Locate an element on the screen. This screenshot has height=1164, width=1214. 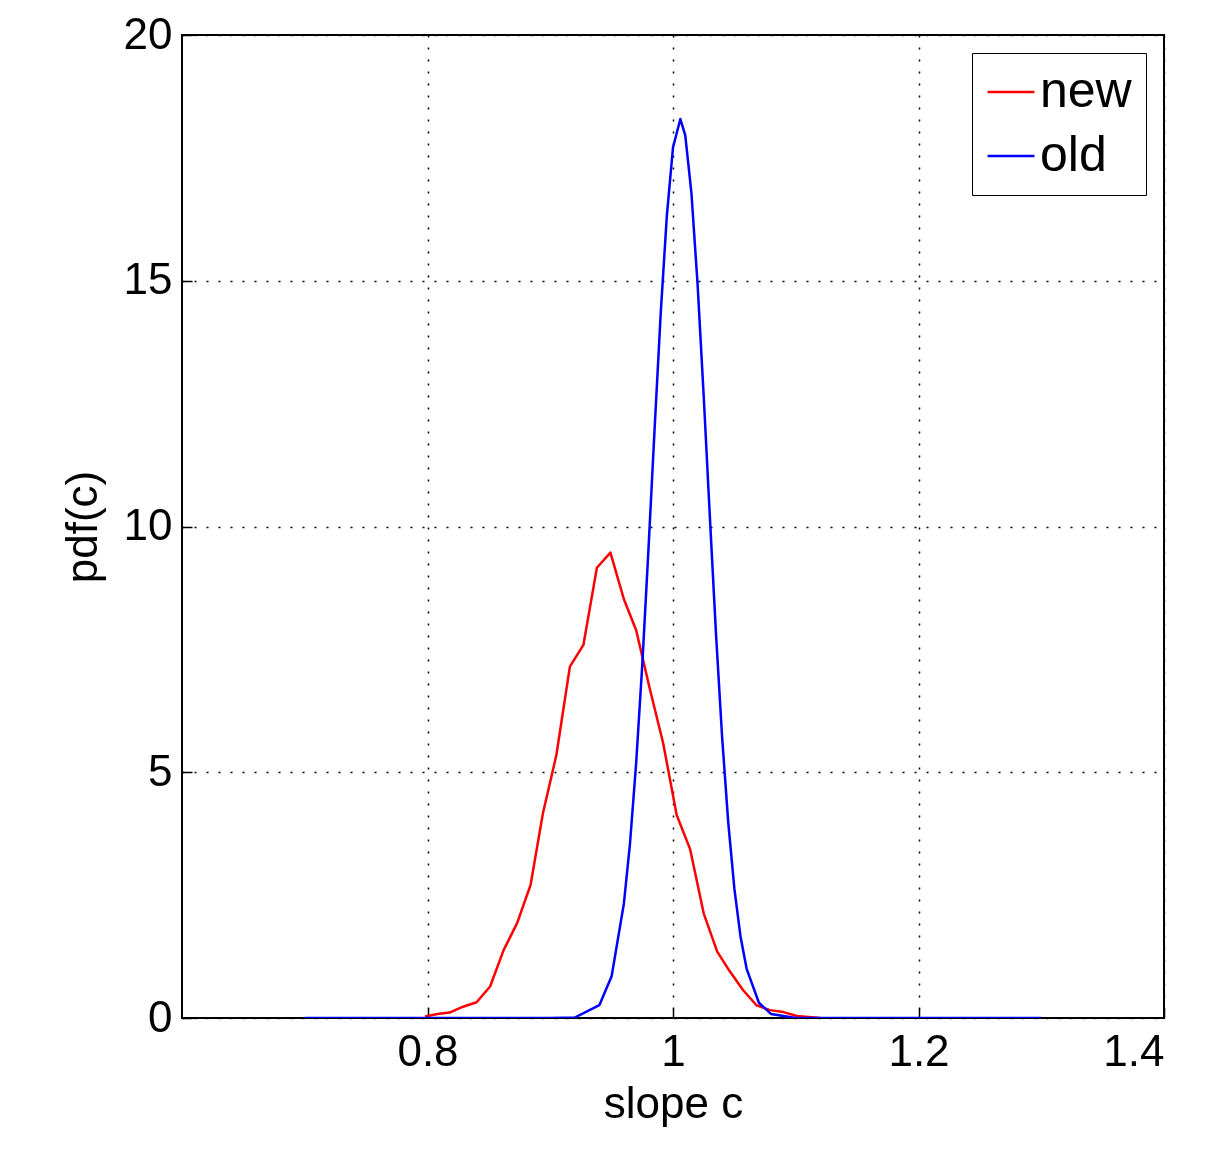
y-tick-label: 20 is located at coordinates (148, 33).